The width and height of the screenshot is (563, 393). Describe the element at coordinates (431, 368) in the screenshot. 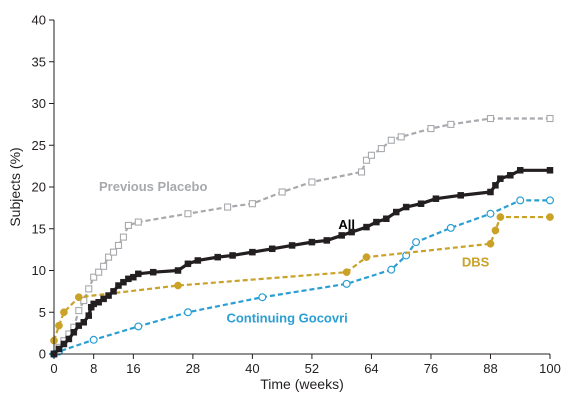

I see `x-tick-label: 76` at that location.